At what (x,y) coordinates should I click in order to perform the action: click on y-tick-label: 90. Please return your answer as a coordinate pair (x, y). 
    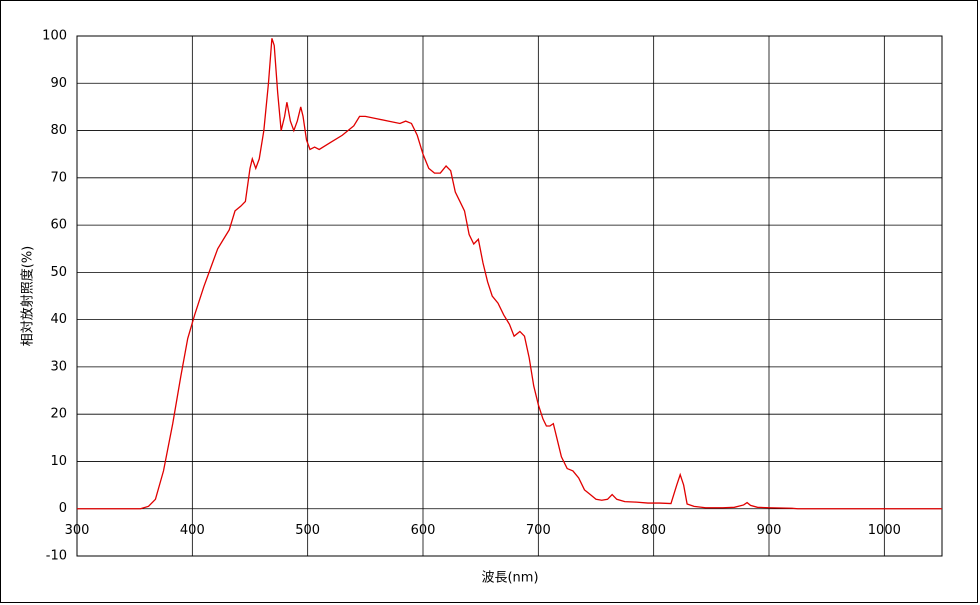
    Looking at the image, I should click on (58, 83).